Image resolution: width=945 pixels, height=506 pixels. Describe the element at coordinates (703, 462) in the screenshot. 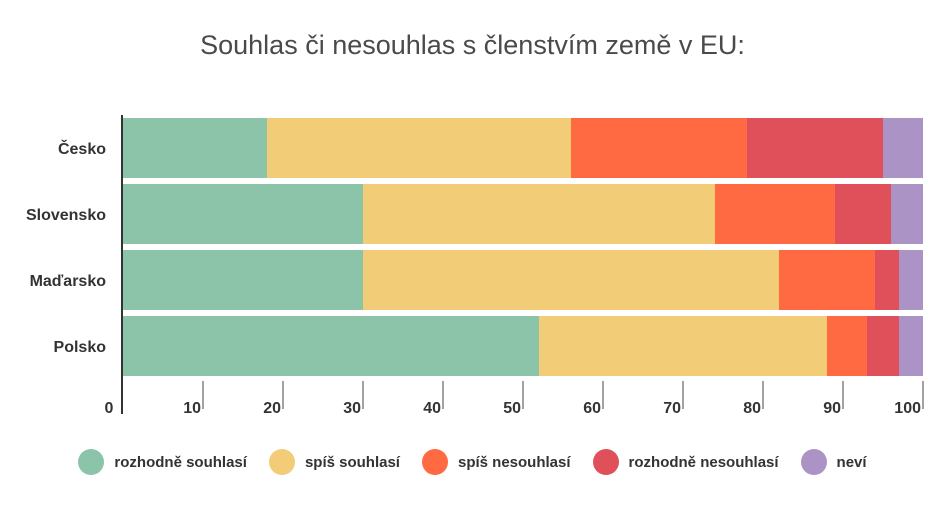

I see `legend-label: rozhodně nesouhlasí` at that location.